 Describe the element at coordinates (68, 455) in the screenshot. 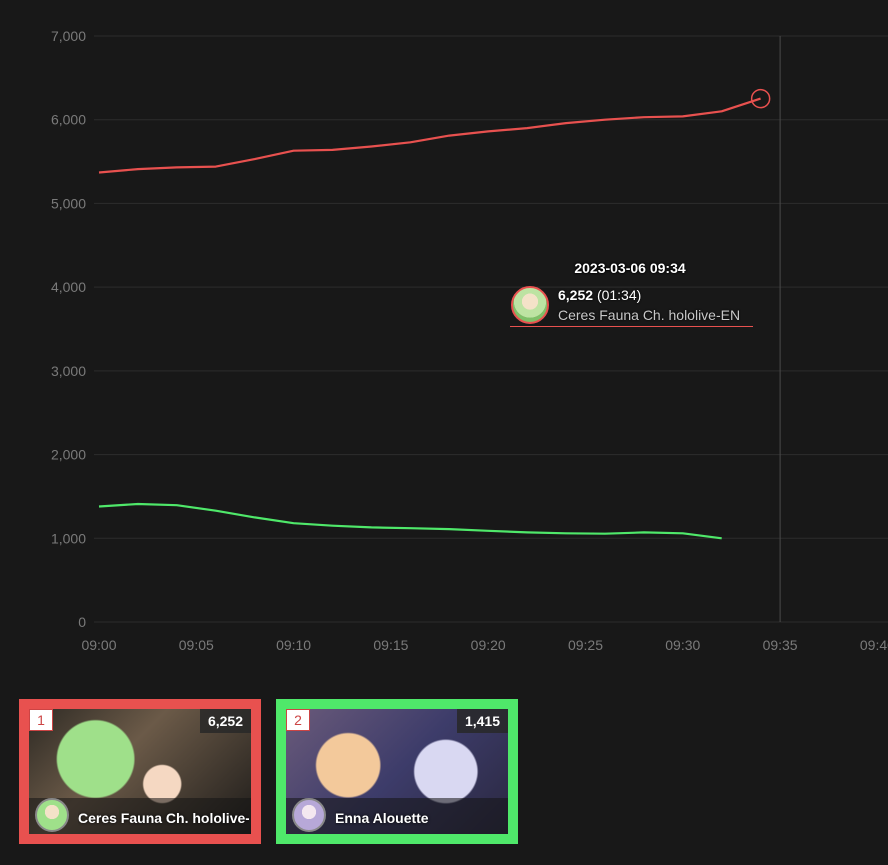

I see `y-tick-label: 2,000` at that location.